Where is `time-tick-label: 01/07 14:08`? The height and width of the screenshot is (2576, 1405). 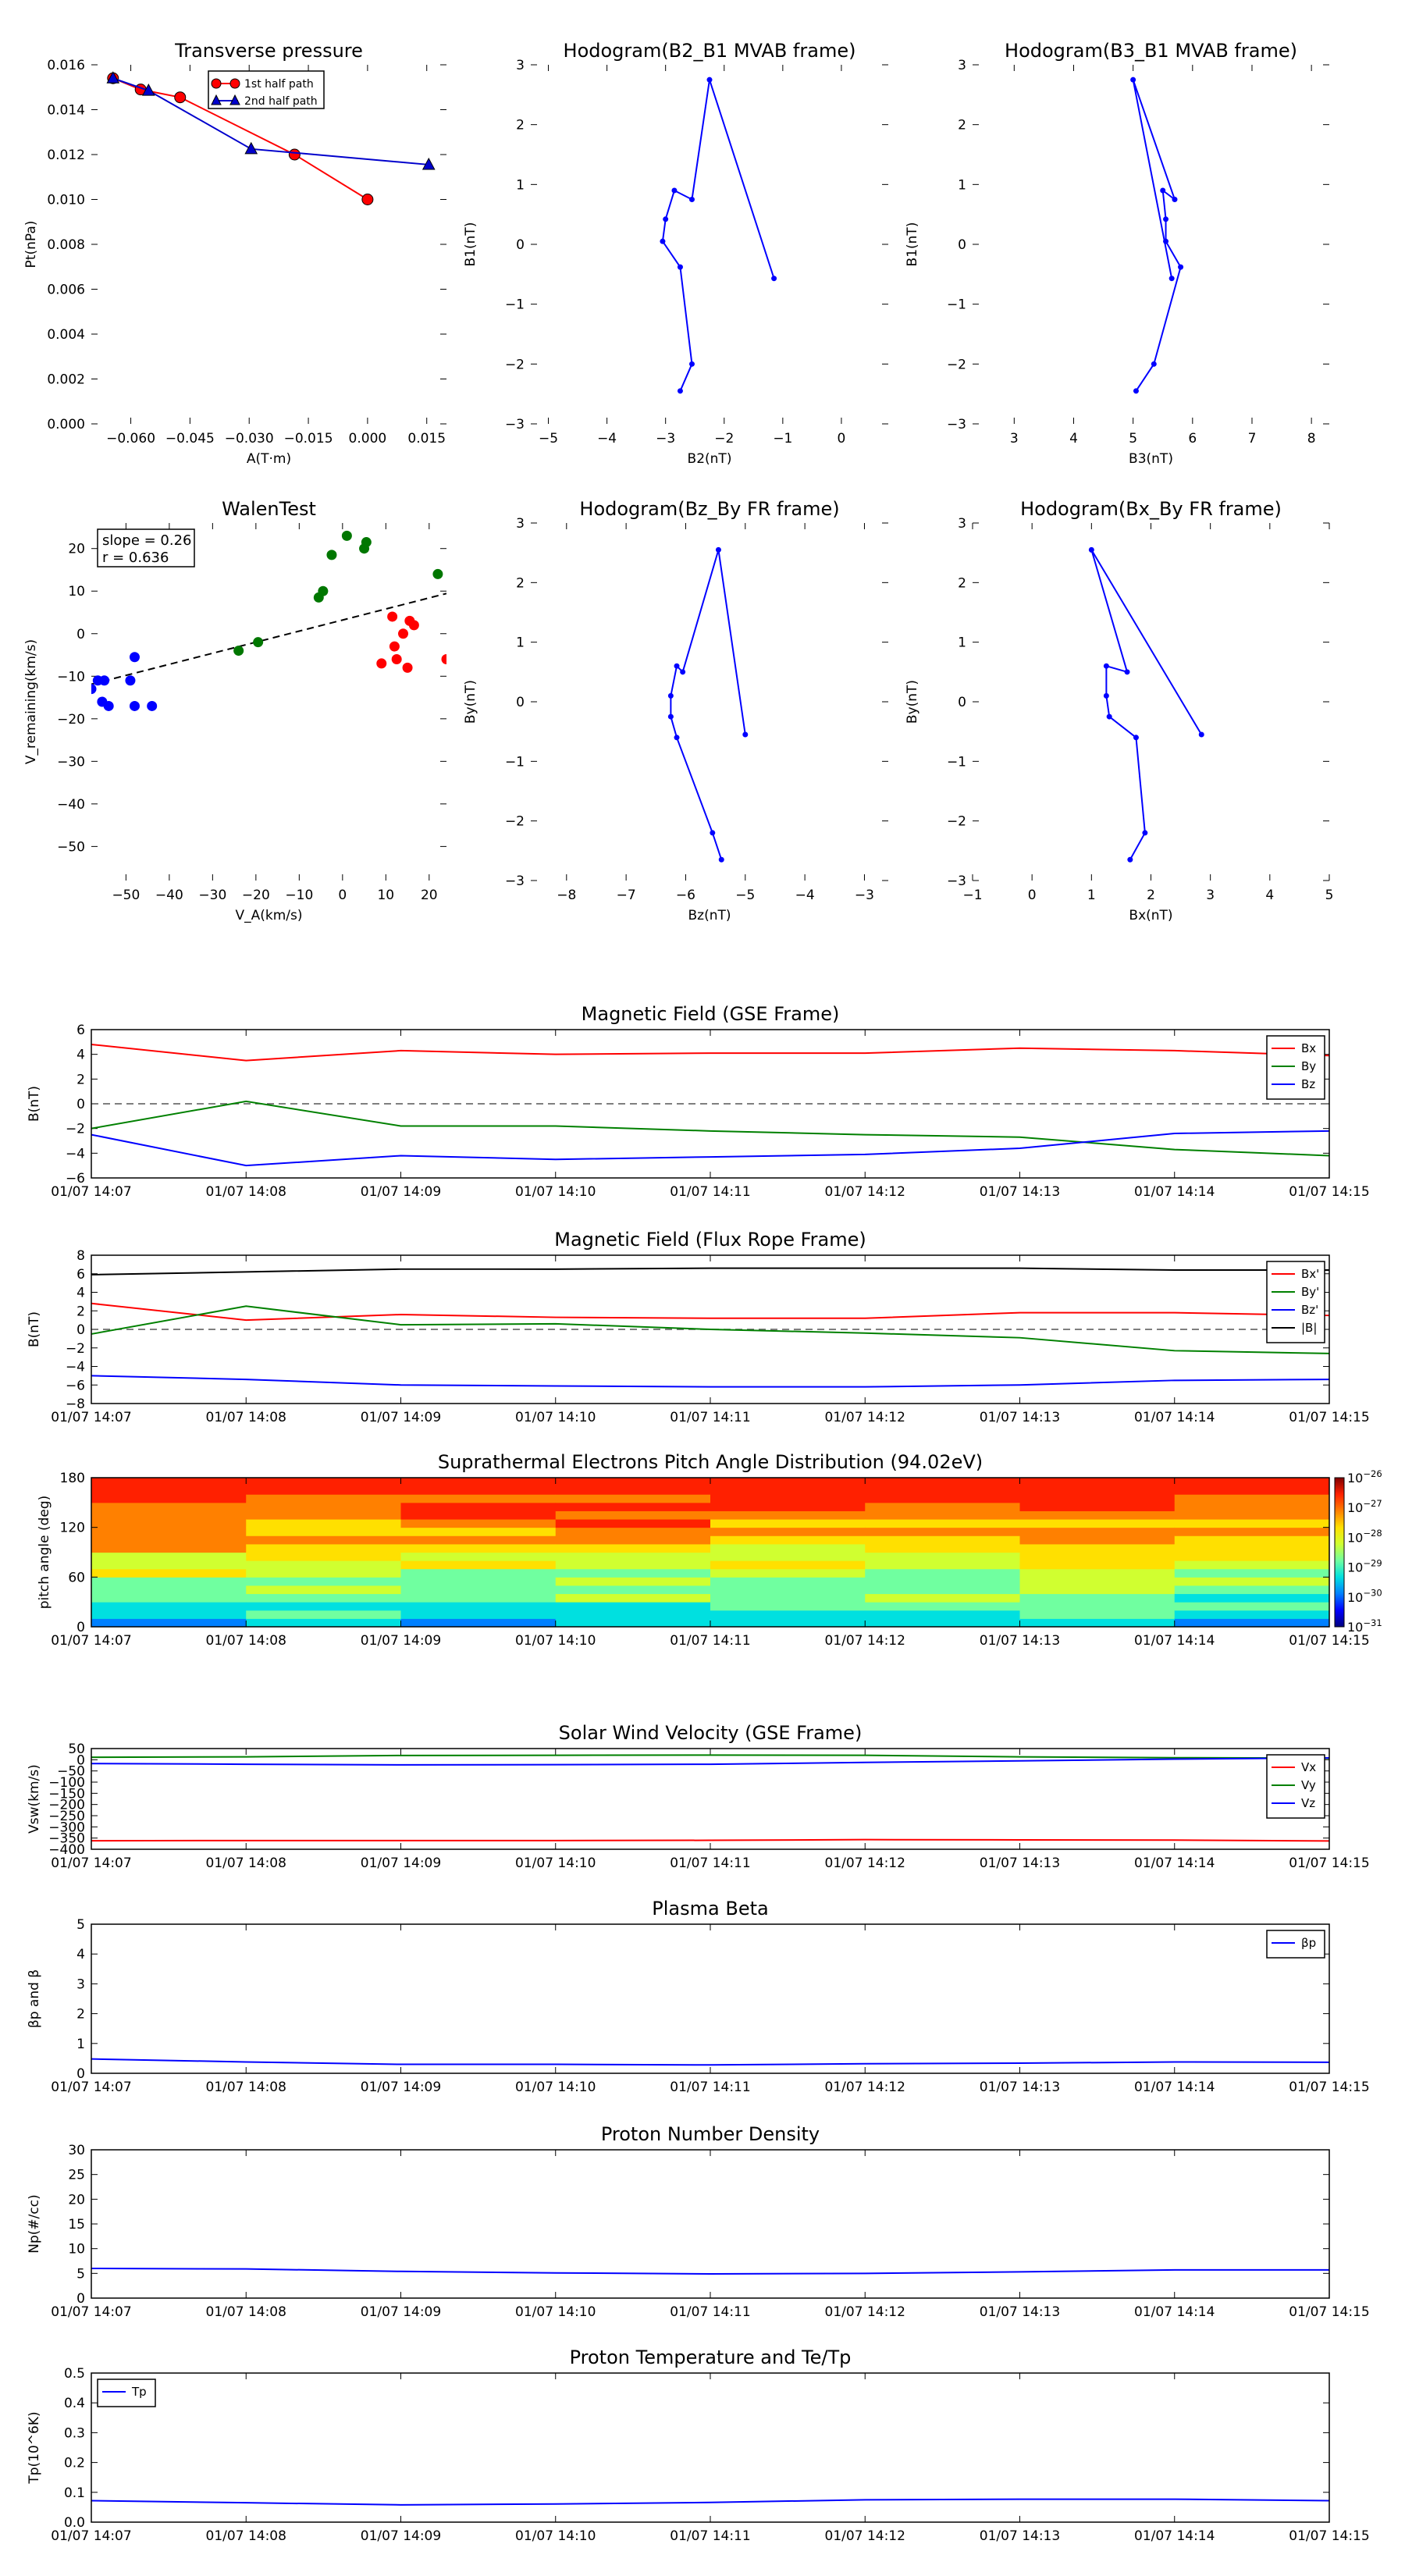 time-tick-label: 01/07 14:08 is located at coordinates (246, 2087).